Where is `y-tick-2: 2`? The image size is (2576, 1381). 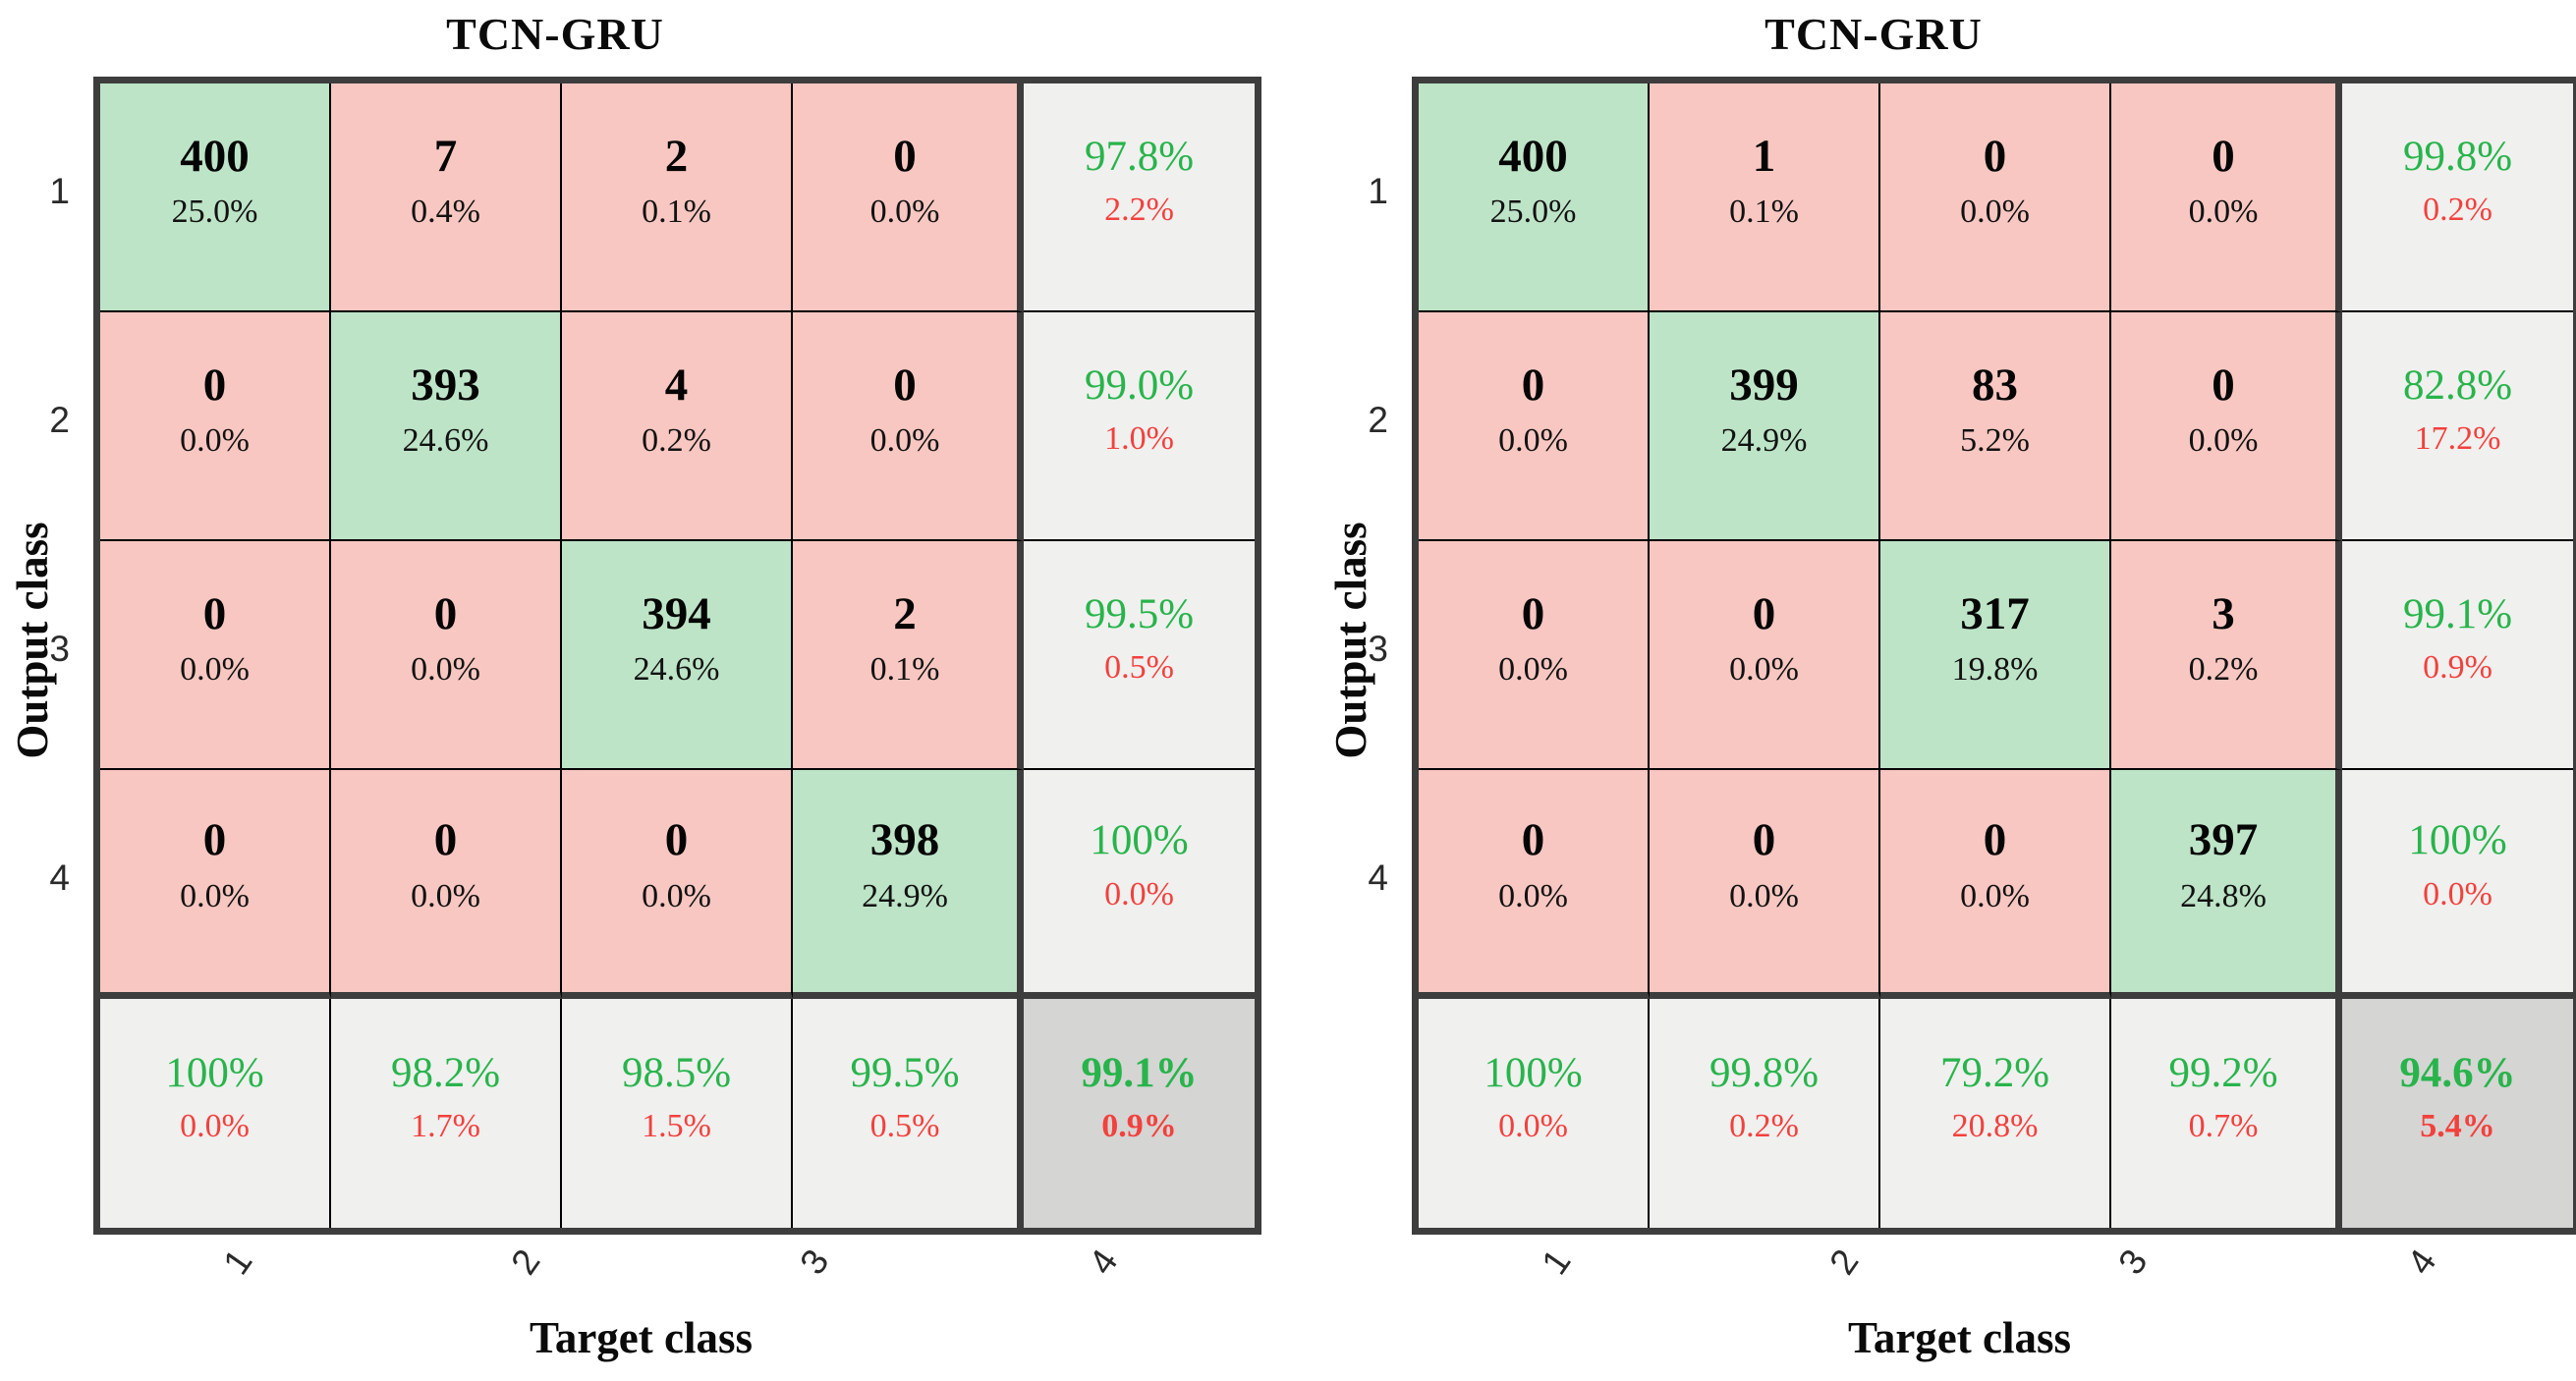
y-tick-2: 2 is located at coordinates (1378, 419).